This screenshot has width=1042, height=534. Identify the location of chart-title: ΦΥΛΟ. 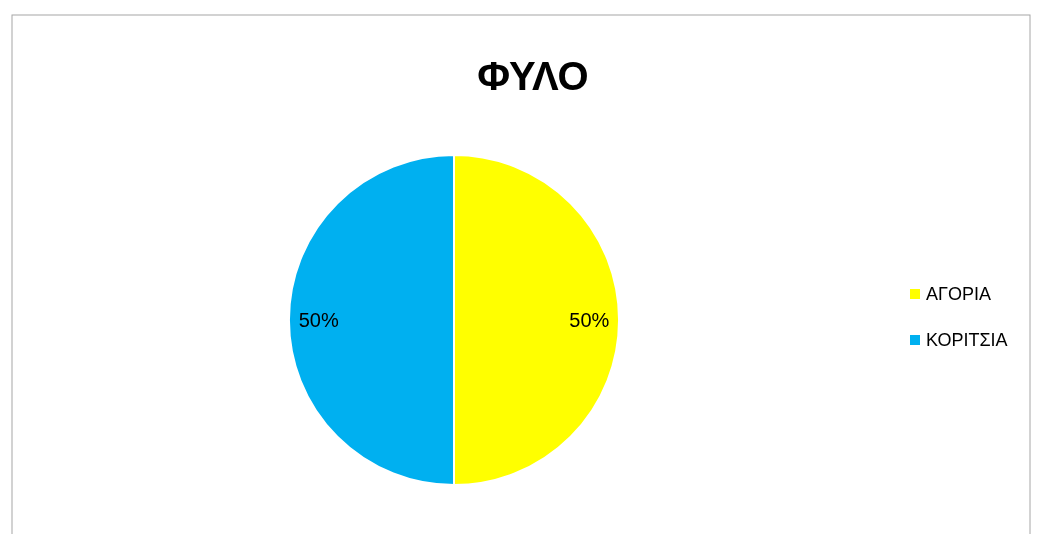
(533, 76).